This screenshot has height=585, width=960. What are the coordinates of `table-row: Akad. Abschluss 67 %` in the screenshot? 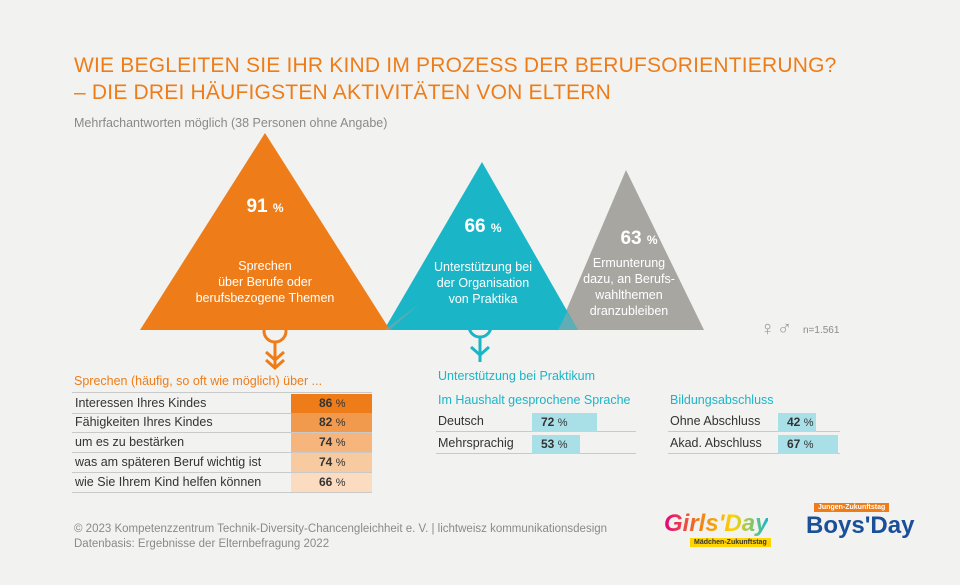 It's located at (754, 444).